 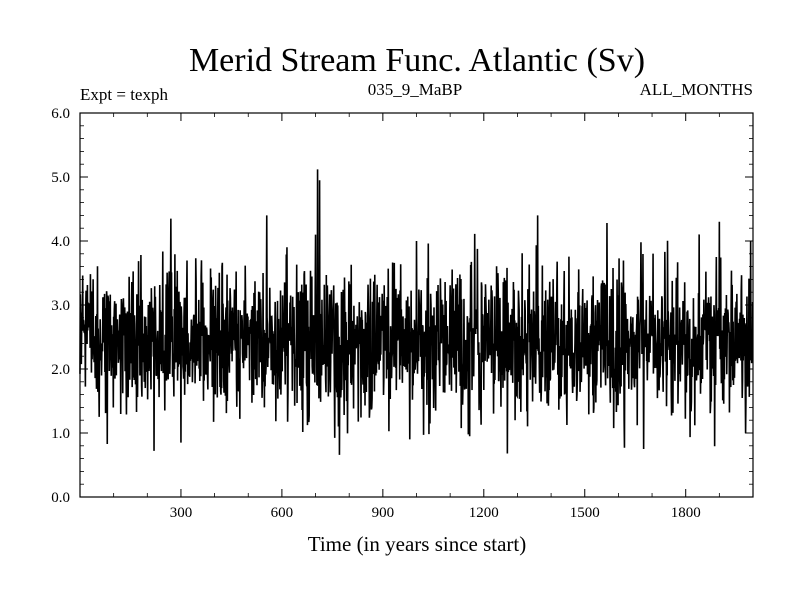 I want to click on experiment-label: Expt = texph, so click(x=124, y=94).